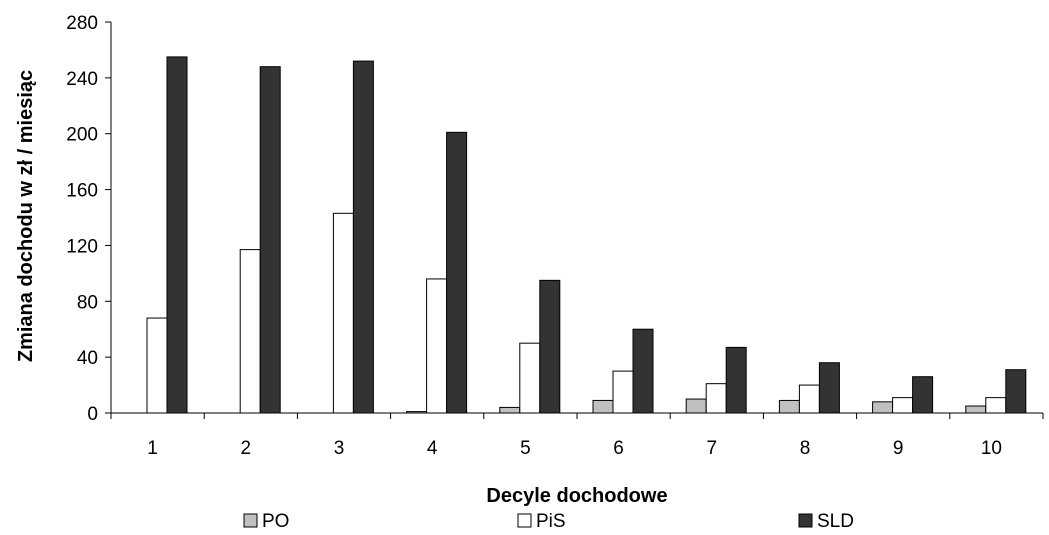 This screenshot has width=1049, height=535. I want to click on y-tick-label: 80, so click(87, 302).